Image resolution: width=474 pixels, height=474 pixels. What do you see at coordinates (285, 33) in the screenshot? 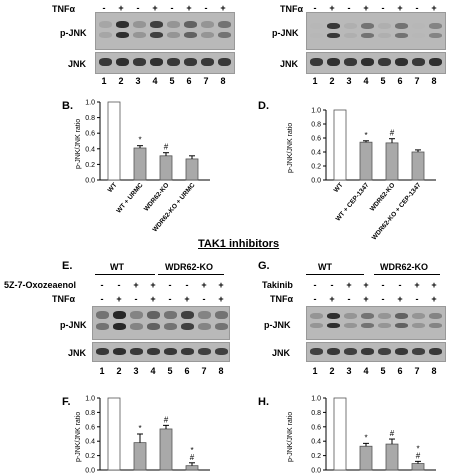
I see `pjnk-label-c: p-JNK` at bounding box center [285, 33].